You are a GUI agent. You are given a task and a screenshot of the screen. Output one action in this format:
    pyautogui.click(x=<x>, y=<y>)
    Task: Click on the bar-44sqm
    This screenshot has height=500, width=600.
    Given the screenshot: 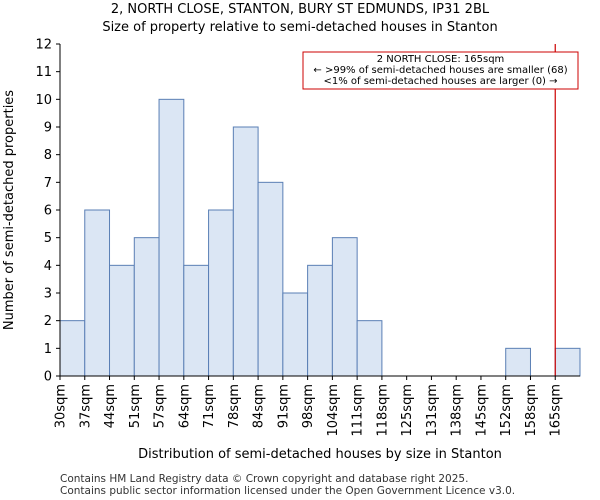 What is the action you would take?
    pyautogui.click(x=122, y=320)
    